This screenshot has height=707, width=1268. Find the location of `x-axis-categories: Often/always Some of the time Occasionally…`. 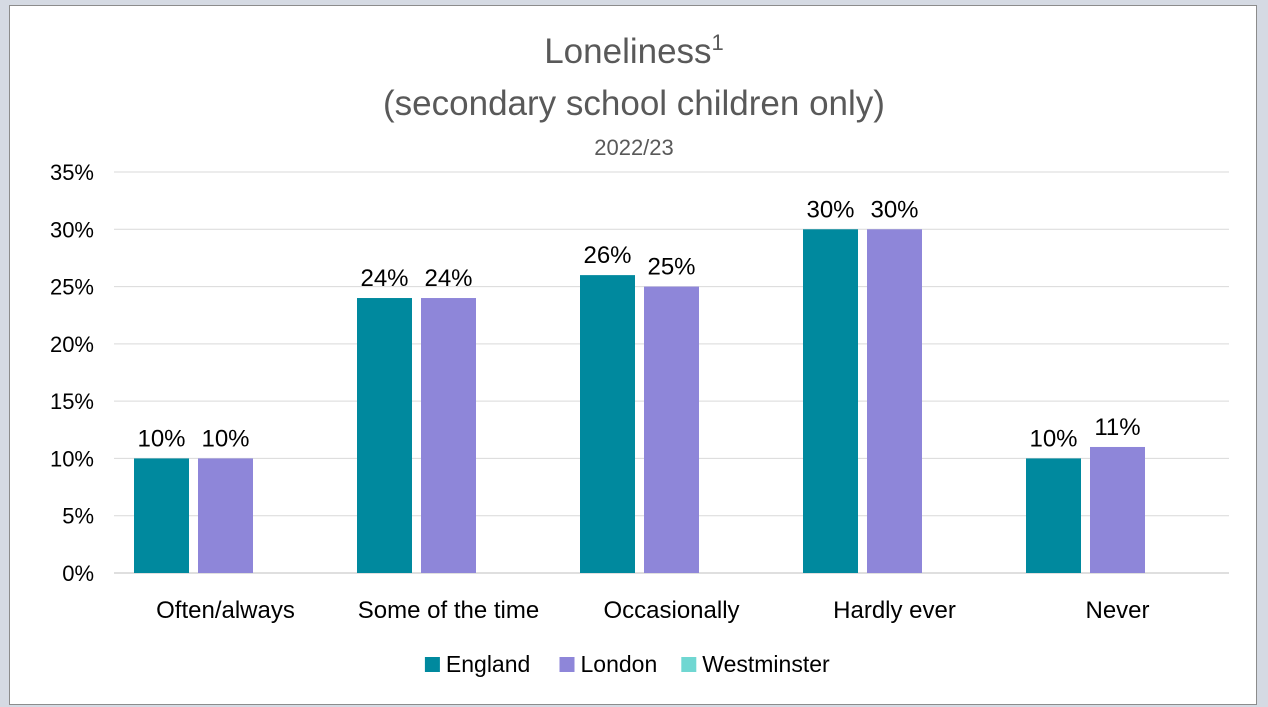

x-axis-categories: Often/always Some of the time Occasionally… is located at coordinates (652, 610).